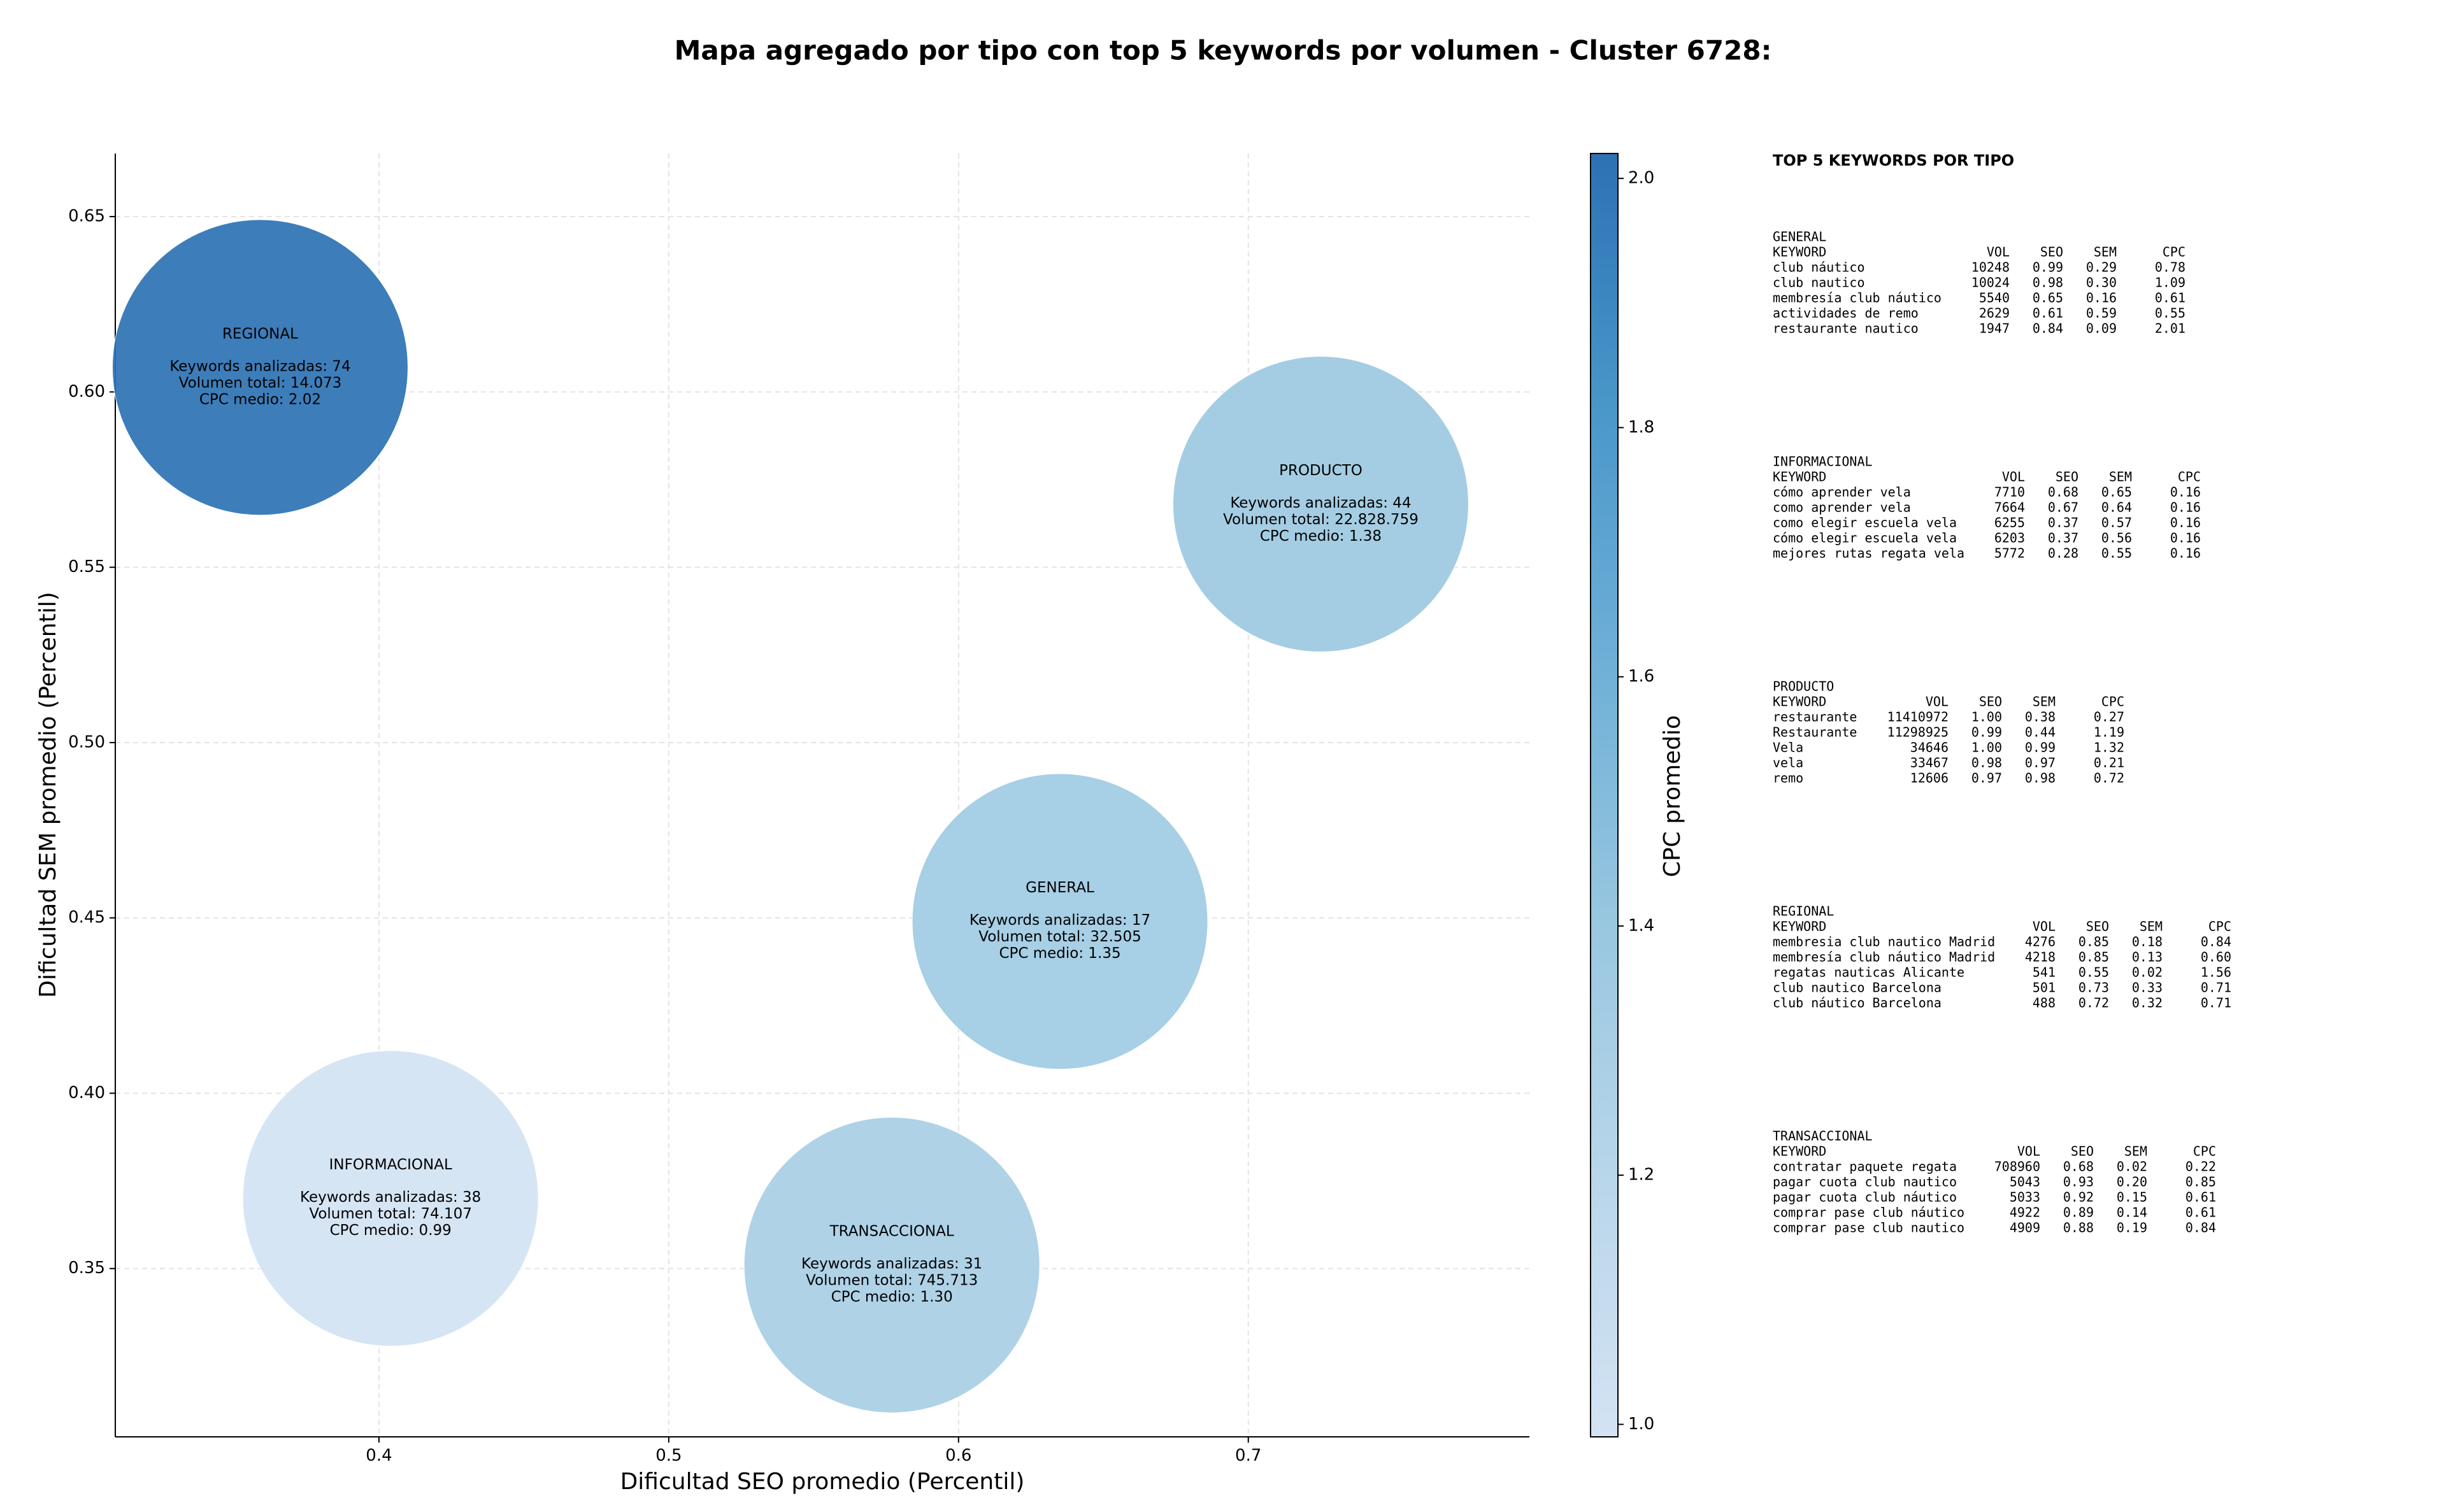 This screenshot has width=2446, height=1512. Describe the element at coordinates (1930, 747) in the screenshot. I see `table-cell: 34646` at that location.